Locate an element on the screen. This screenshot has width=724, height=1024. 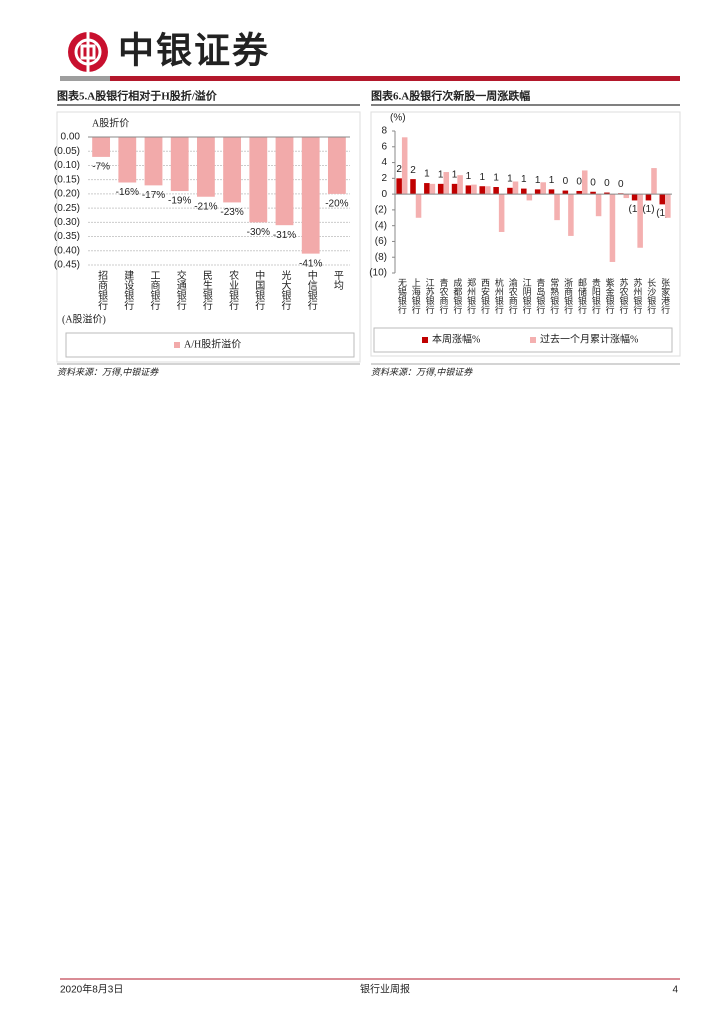
value-label: -7% is located at coordinates (101, 167).